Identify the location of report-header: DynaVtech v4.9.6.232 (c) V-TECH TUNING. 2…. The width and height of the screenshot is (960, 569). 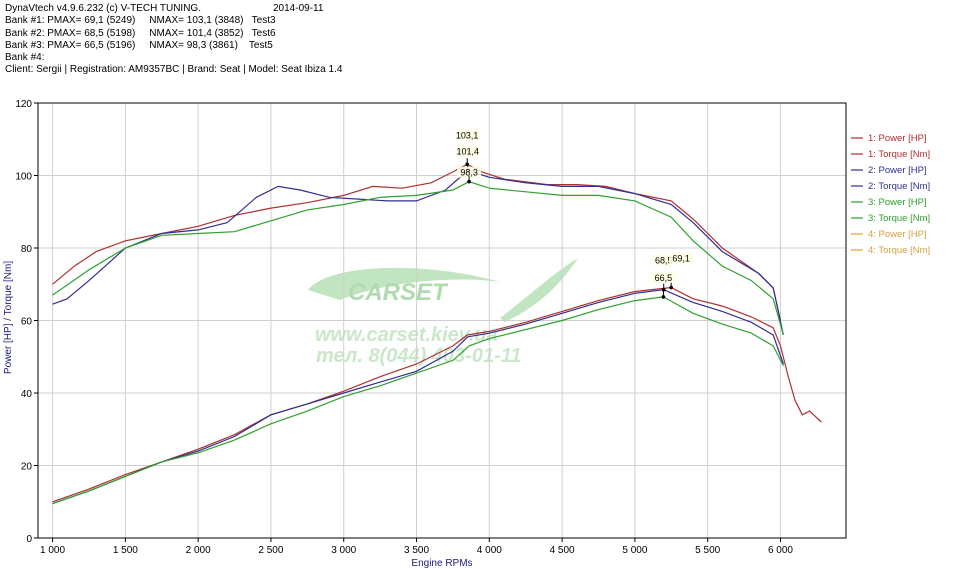
(173, 40).